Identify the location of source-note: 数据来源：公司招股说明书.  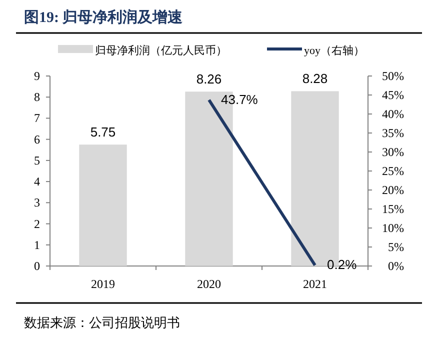
(102, 322).